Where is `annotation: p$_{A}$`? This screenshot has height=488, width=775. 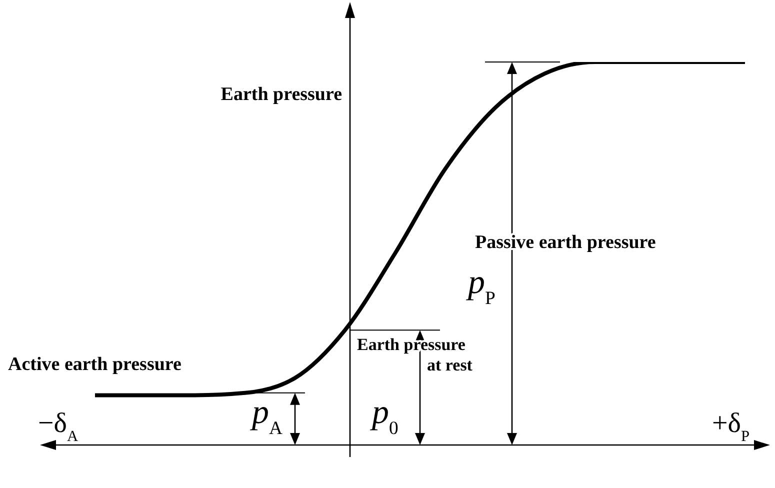 annotation: p$_{A}$ is located at coordinates (266, 416).